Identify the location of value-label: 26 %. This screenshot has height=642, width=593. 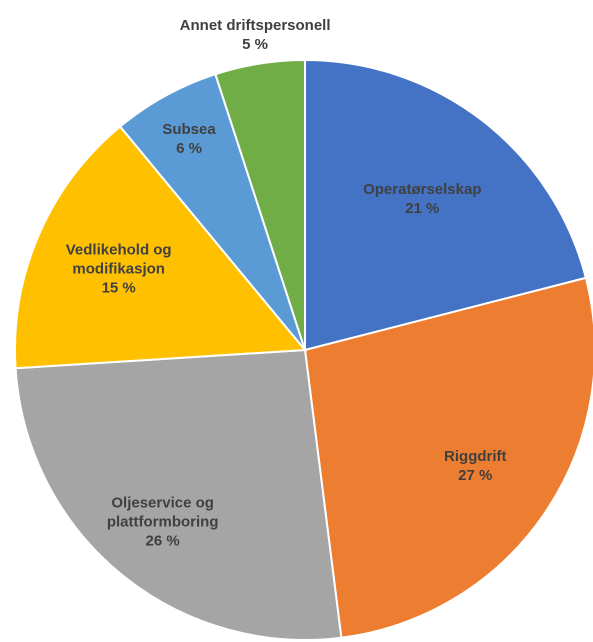
(162, 541).